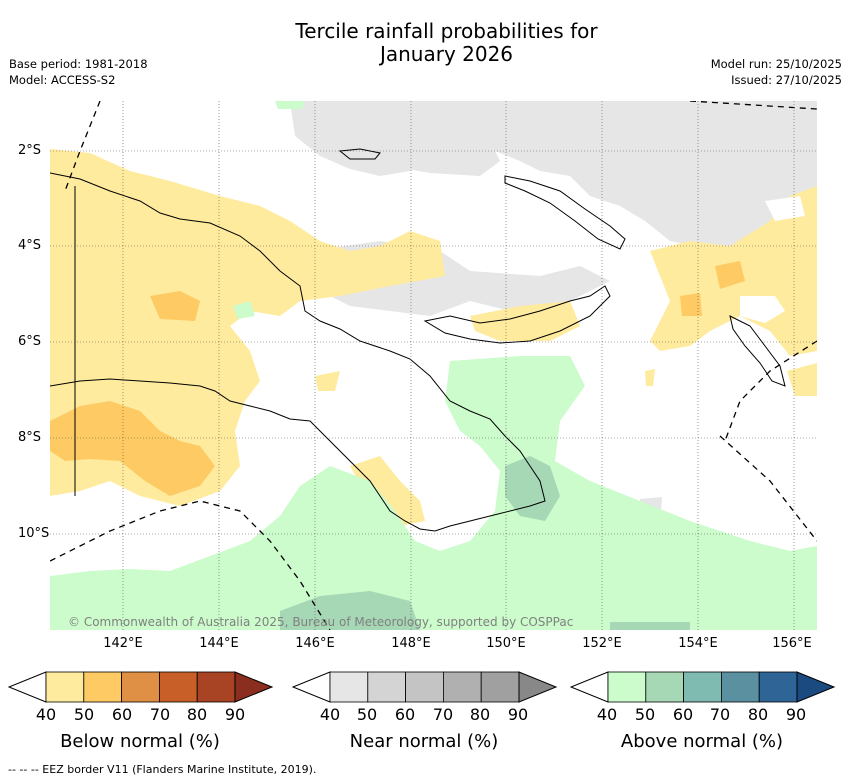 The height and width of the screenshot is (781, 850). What do you see at coordinates (78, 64) in the screenshot?
I see `base-period: Base period: 1981-2018` at bounding box center [78, 64].